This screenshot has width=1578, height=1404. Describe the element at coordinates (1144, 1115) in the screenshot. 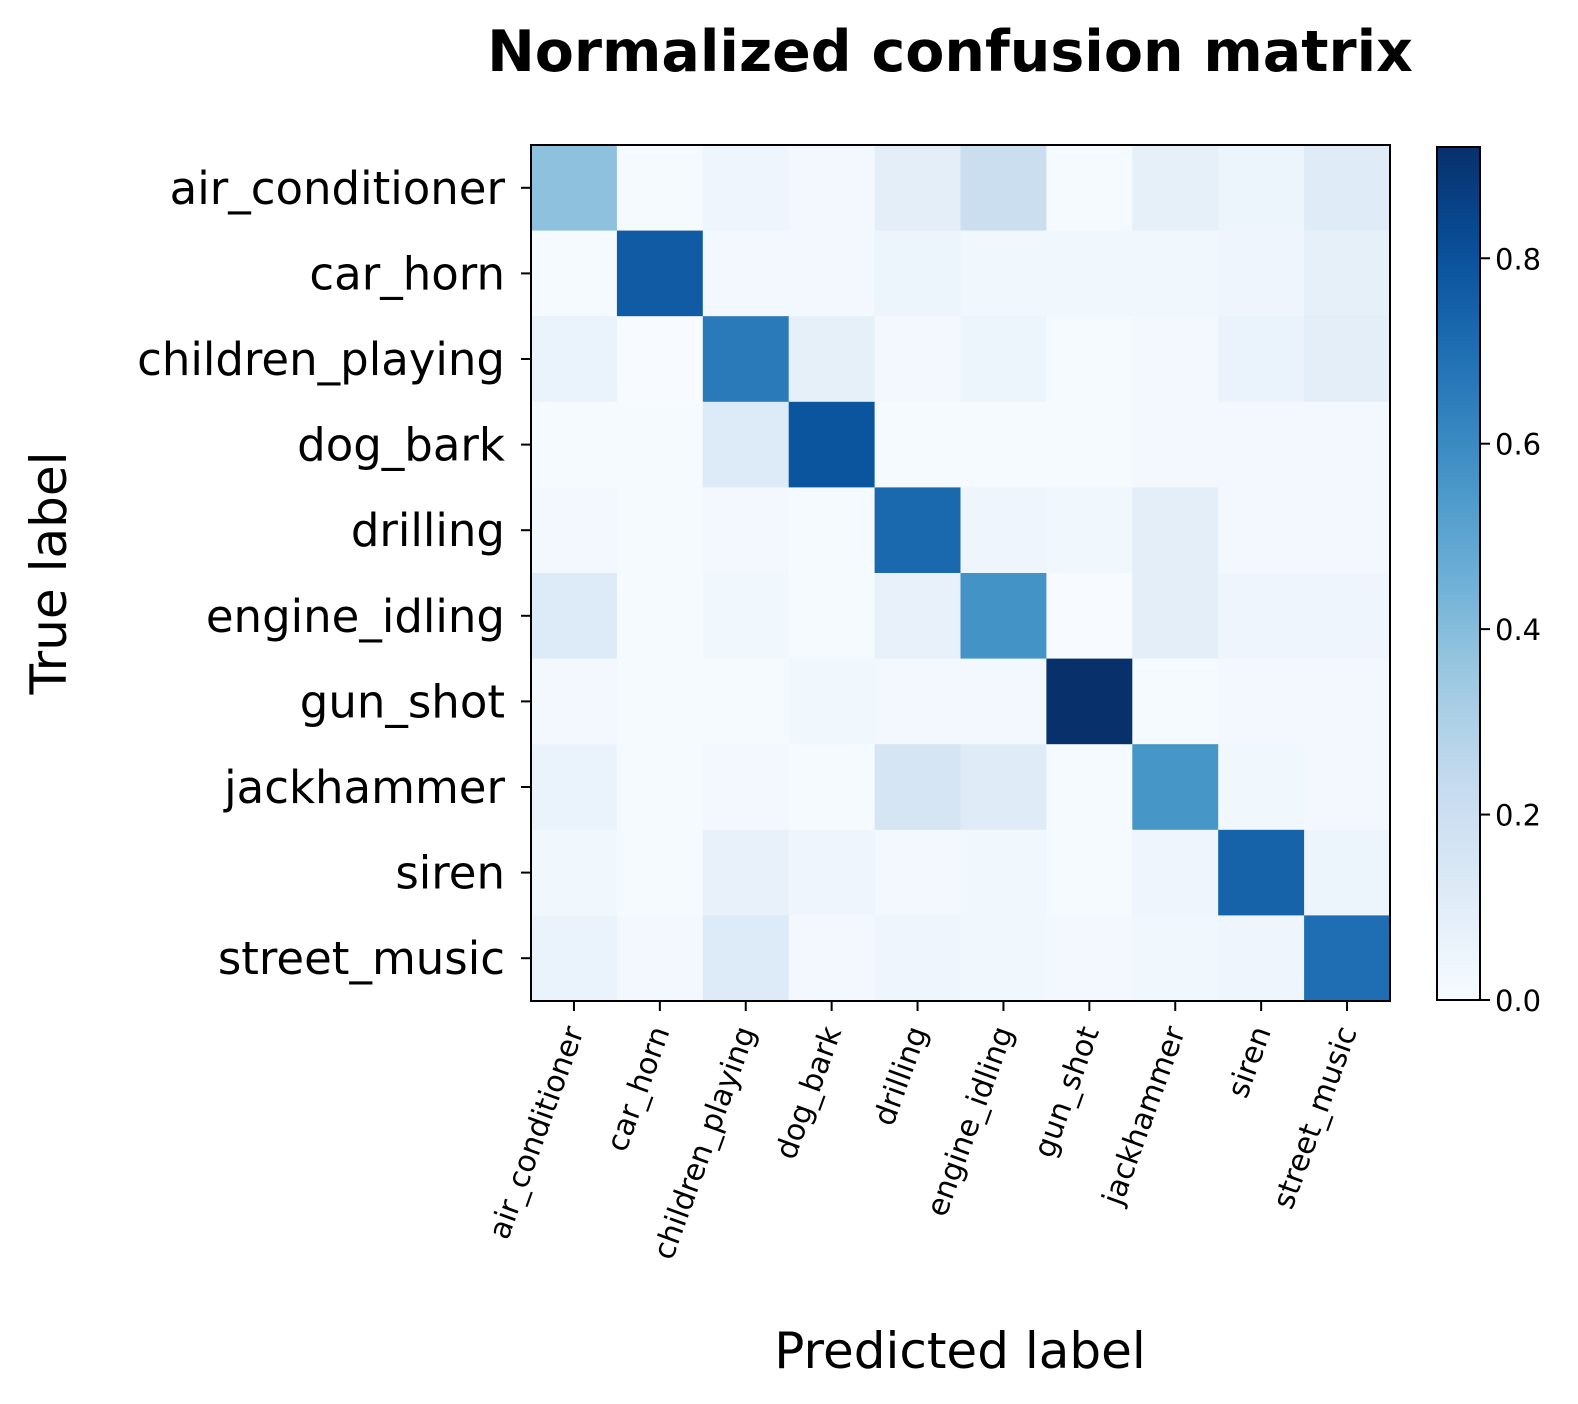

I see `x-tick-label: jackhammer` at that location.